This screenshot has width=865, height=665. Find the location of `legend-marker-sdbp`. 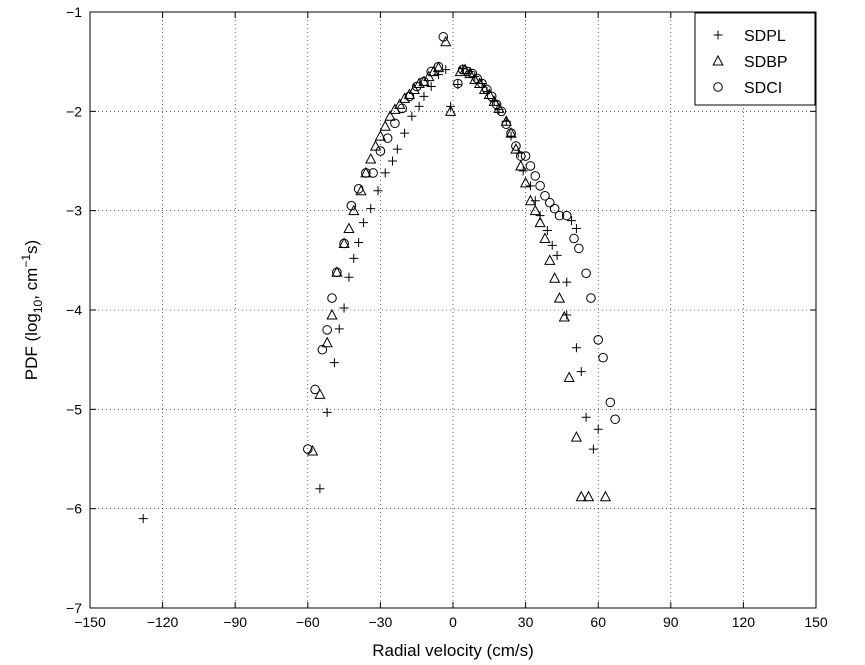

legend-marker-sdbp is located at coordinates (718, 60).